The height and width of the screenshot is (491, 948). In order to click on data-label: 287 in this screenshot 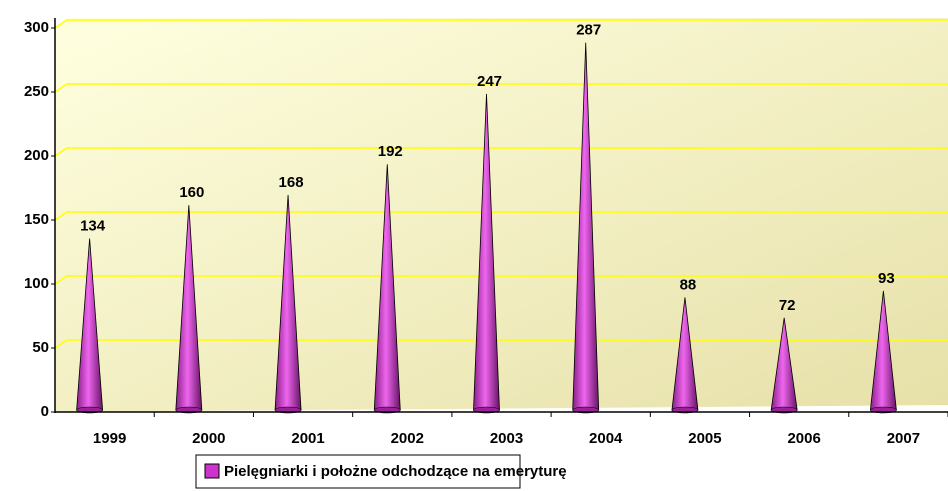, I will do `click(588, 30)`.